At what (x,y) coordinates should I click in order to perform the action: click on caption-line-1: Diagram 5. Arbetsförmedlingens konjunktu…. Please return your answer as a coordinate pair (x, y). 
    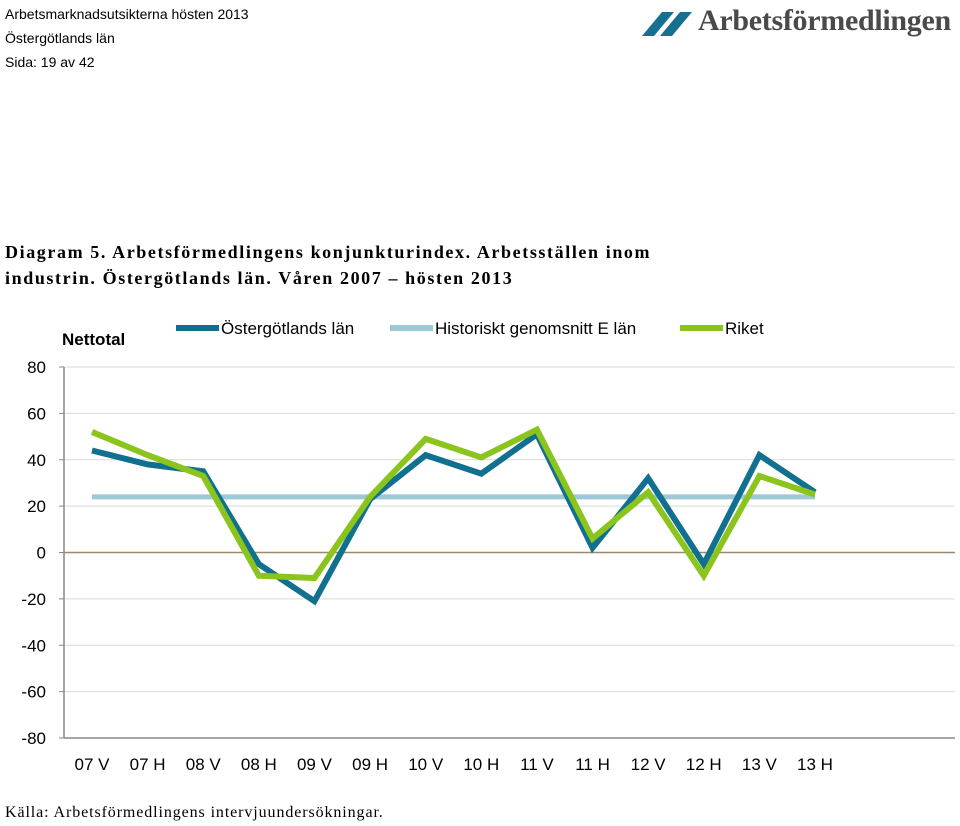
    Looking at the image, I should click on (328, 252).